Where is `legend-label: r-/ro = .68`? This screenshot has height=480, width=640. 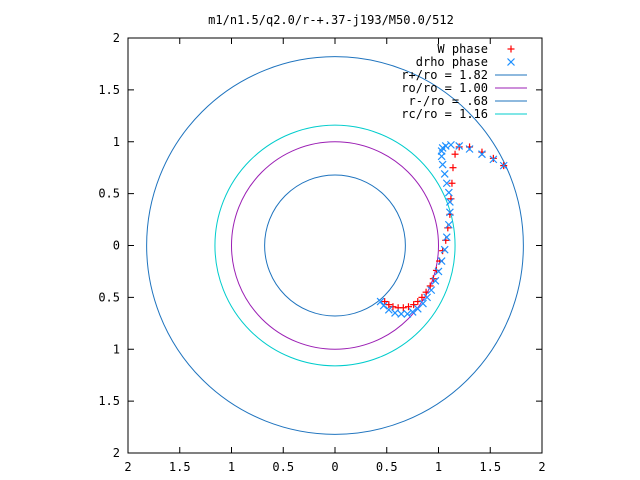 legend-label: r-/ro = .68 is located at coordinates (448, 101).